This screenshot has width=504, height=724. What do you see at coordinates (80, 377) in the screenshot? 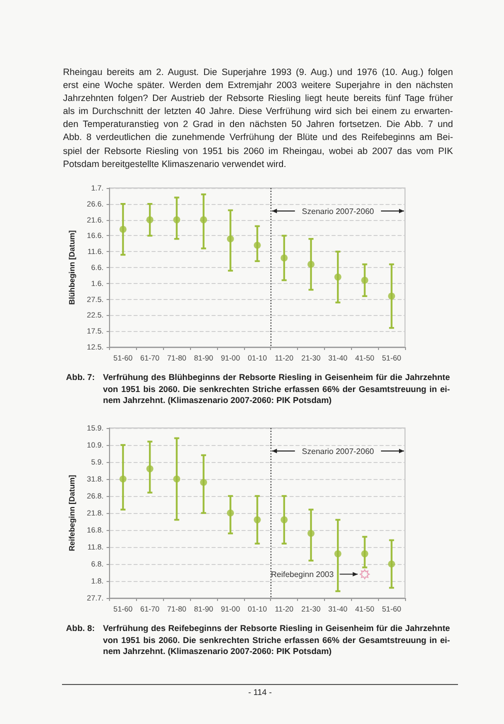
I see `caption: Abb. 7:` at bounding box center [80, 377].